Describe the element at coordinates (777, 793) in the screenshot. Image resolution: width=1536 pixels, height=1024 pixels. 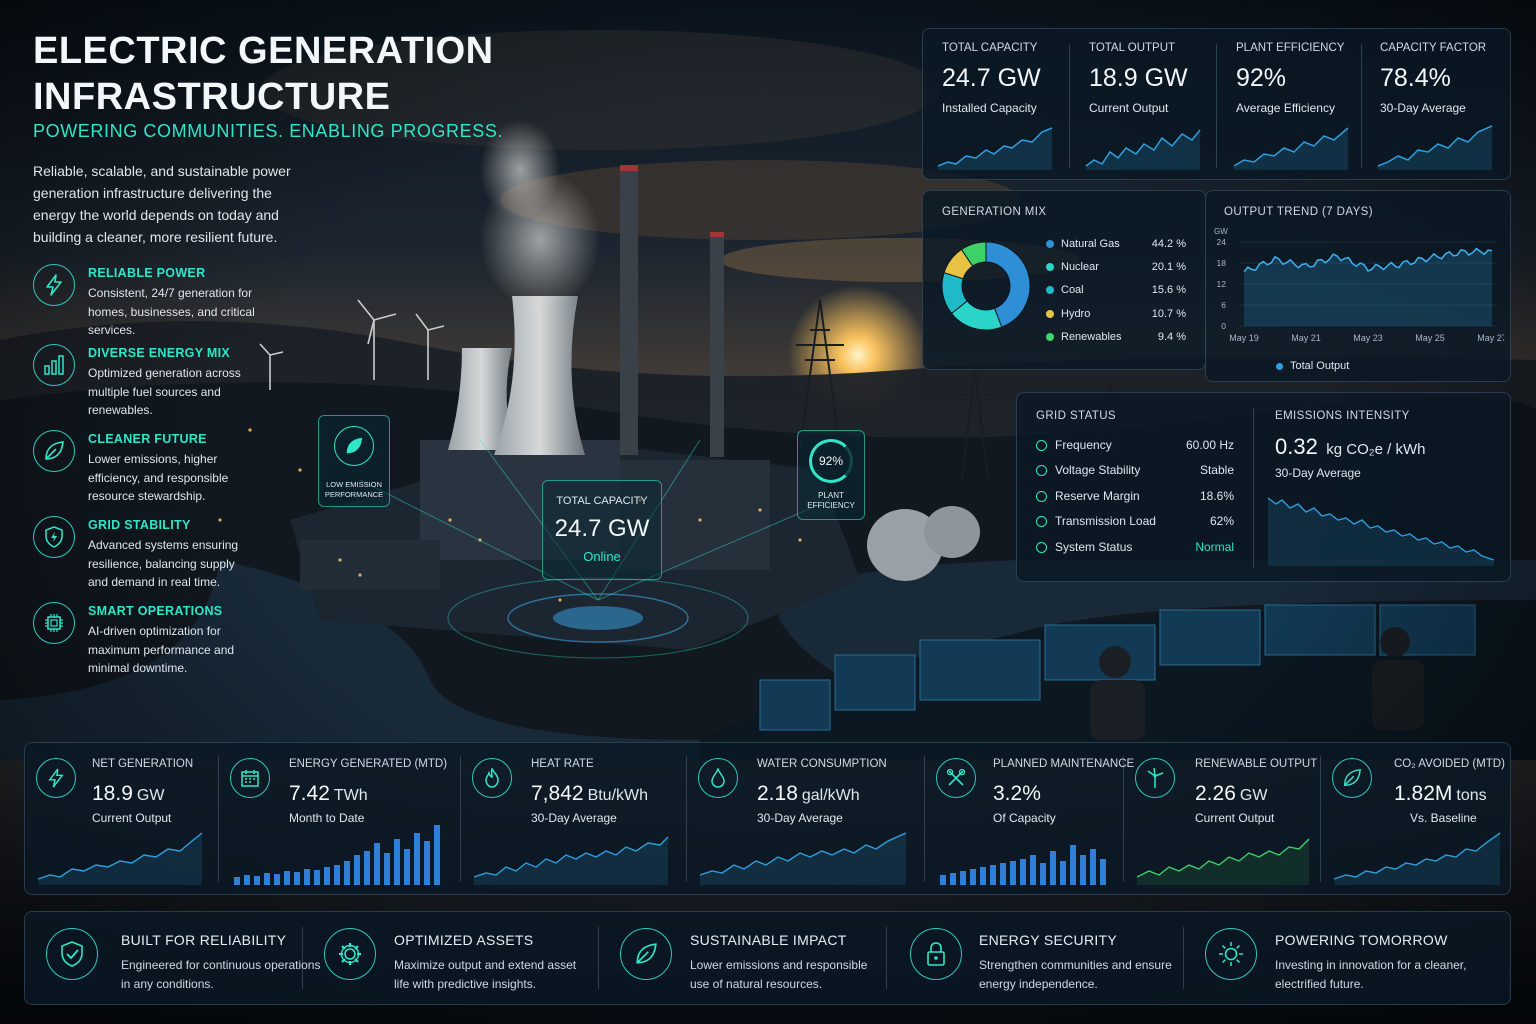
I see `metric-value: 2.18` at that location.